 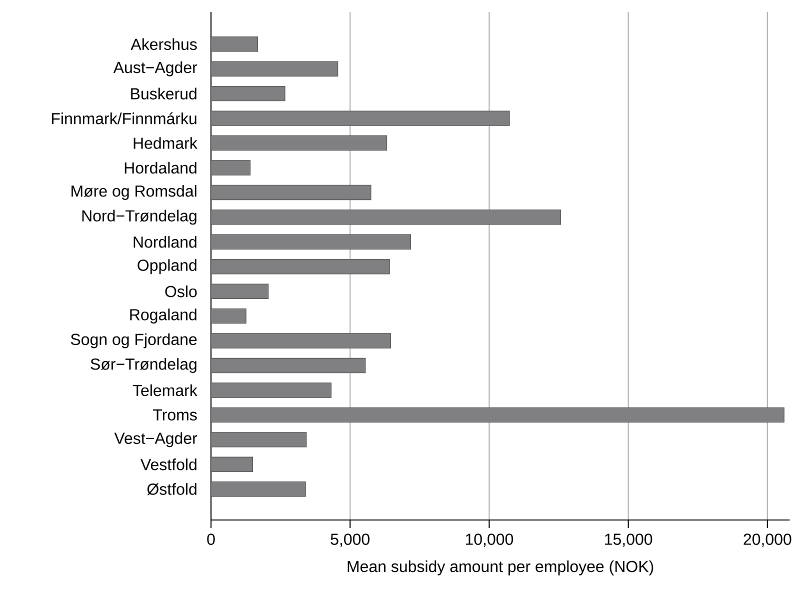 I want to click on x-axis-title: Mean subsidy amount per employee (NOK), so click(x=501, y=568).